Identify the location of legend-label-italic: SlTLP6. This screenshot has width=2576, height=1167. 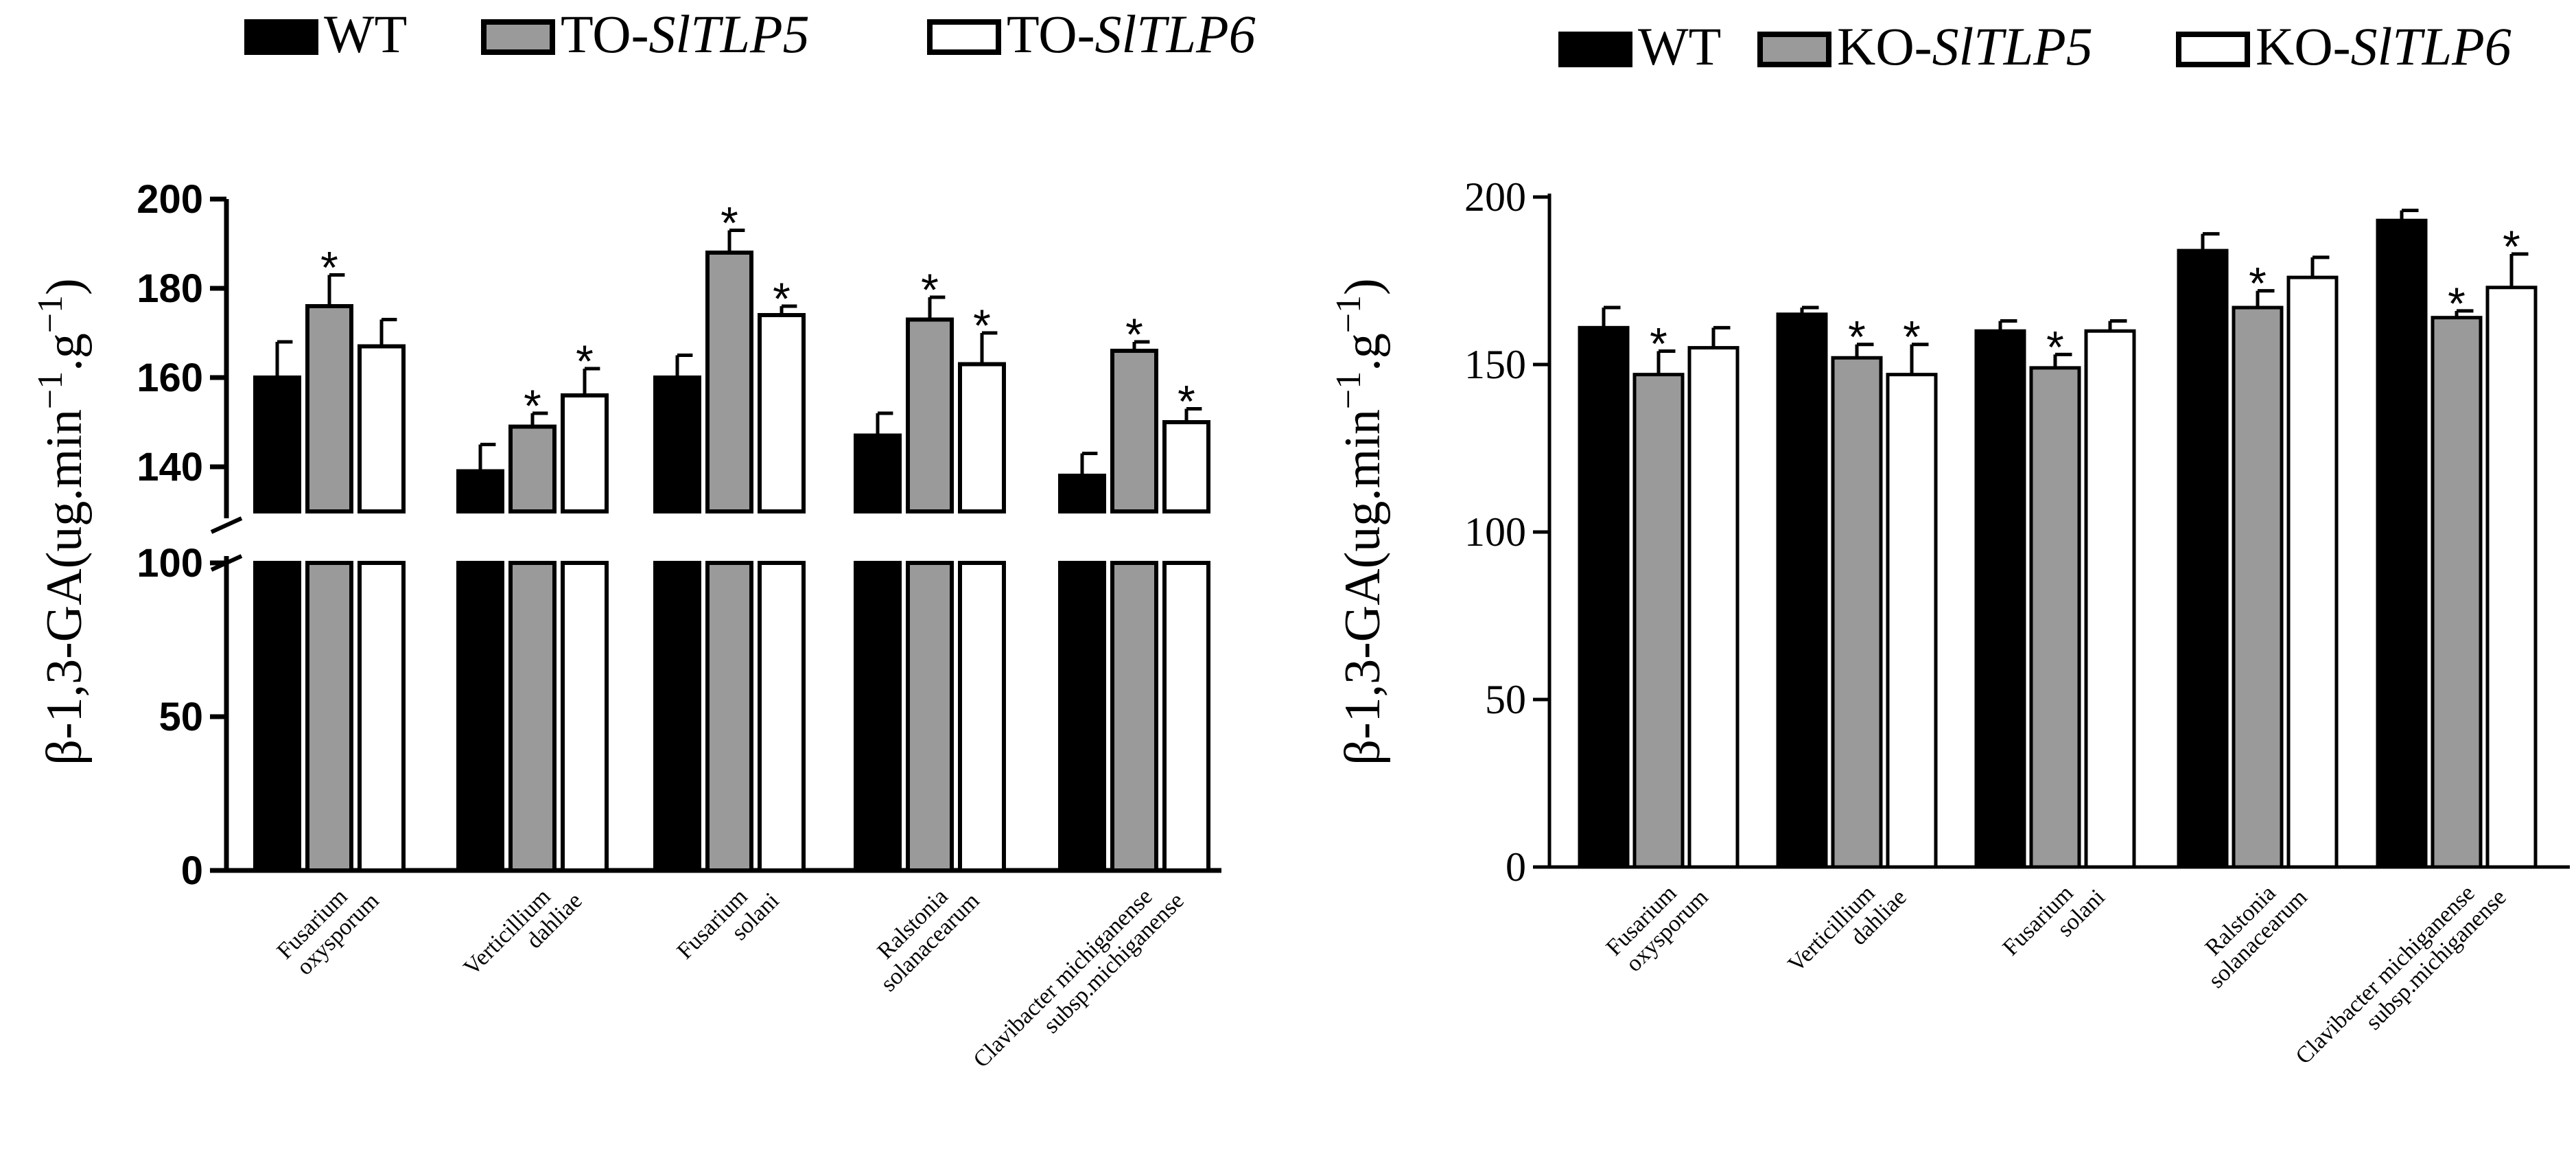
(1175, 34).